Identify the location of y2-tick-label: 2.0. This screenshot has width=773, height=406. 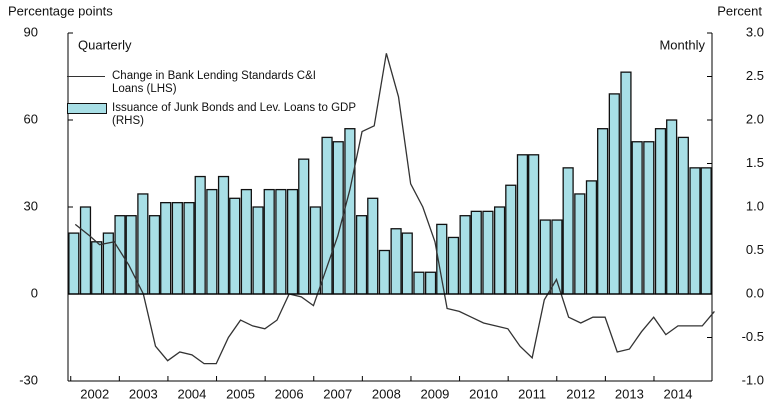
(755, 118).